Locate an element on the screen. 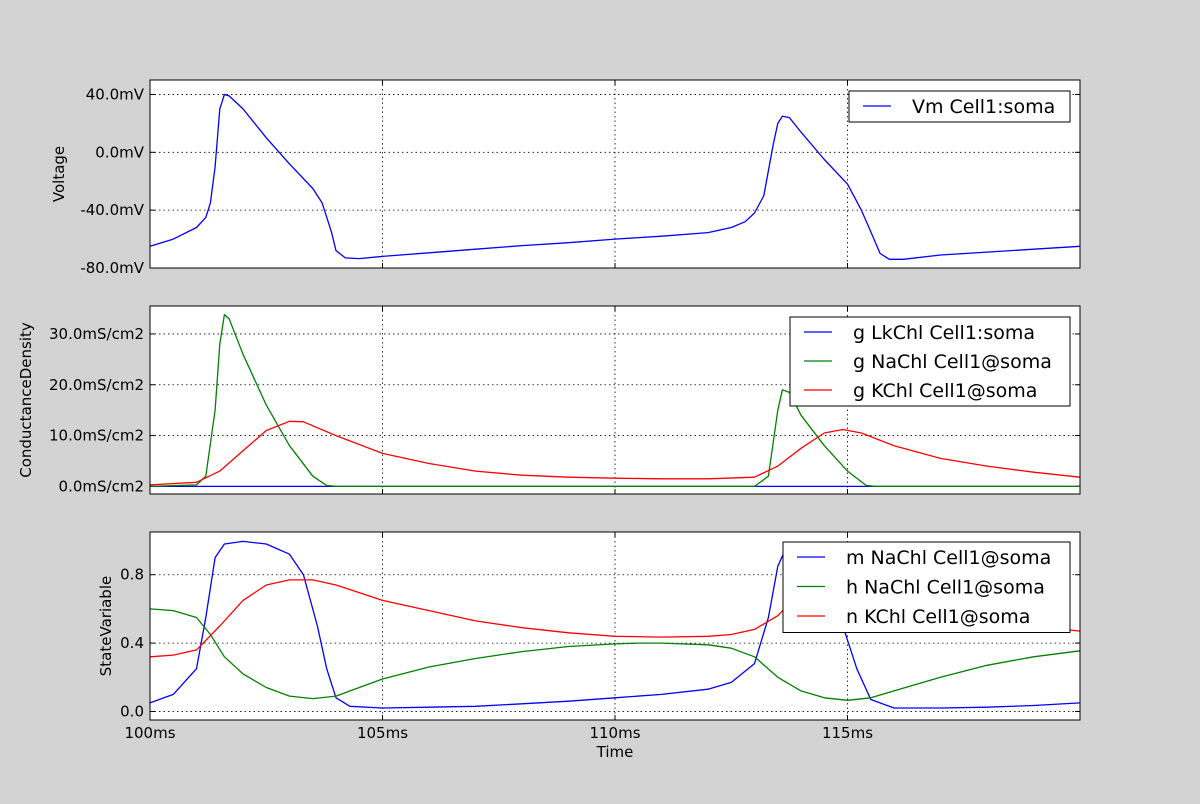 The height and width of the screenshot is (804, 1200). x-axis-label: Time is located at coordinates (615, 752).